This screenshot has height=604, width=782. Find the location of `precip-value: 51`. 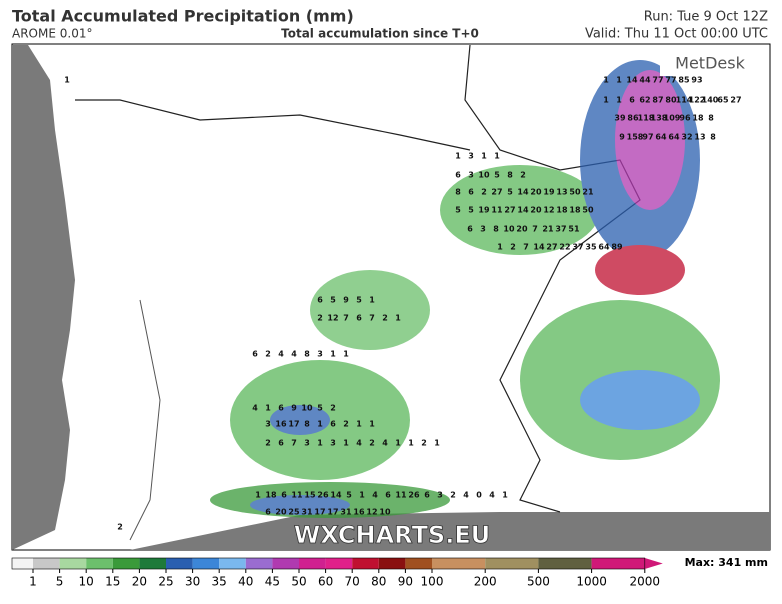

precip-value: 51 is located at coordinates (574, 229).